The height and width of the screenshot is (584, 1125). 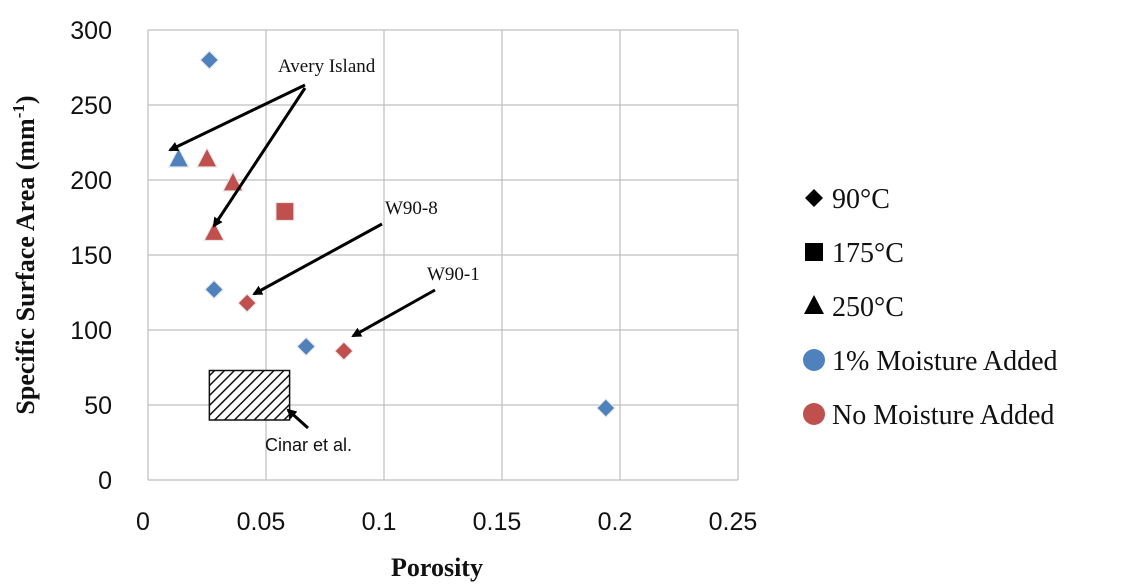 I want to click on legend-label: 175°C, so click(x=868, y=253).